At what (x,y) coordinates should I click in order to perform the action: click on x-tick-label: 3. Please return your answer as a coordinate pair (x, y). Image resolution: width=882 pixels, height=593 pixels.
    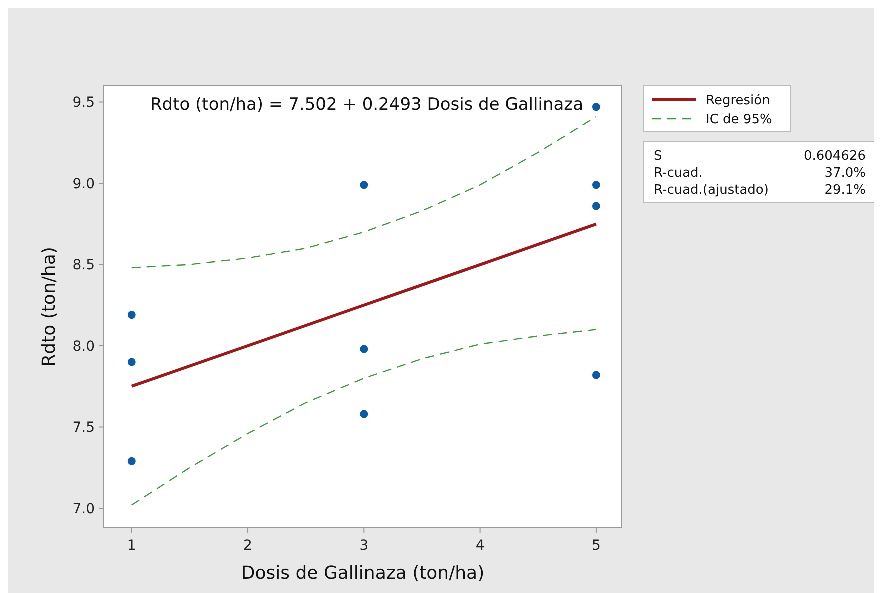
    Looking at the image, I should click on (364, 546).